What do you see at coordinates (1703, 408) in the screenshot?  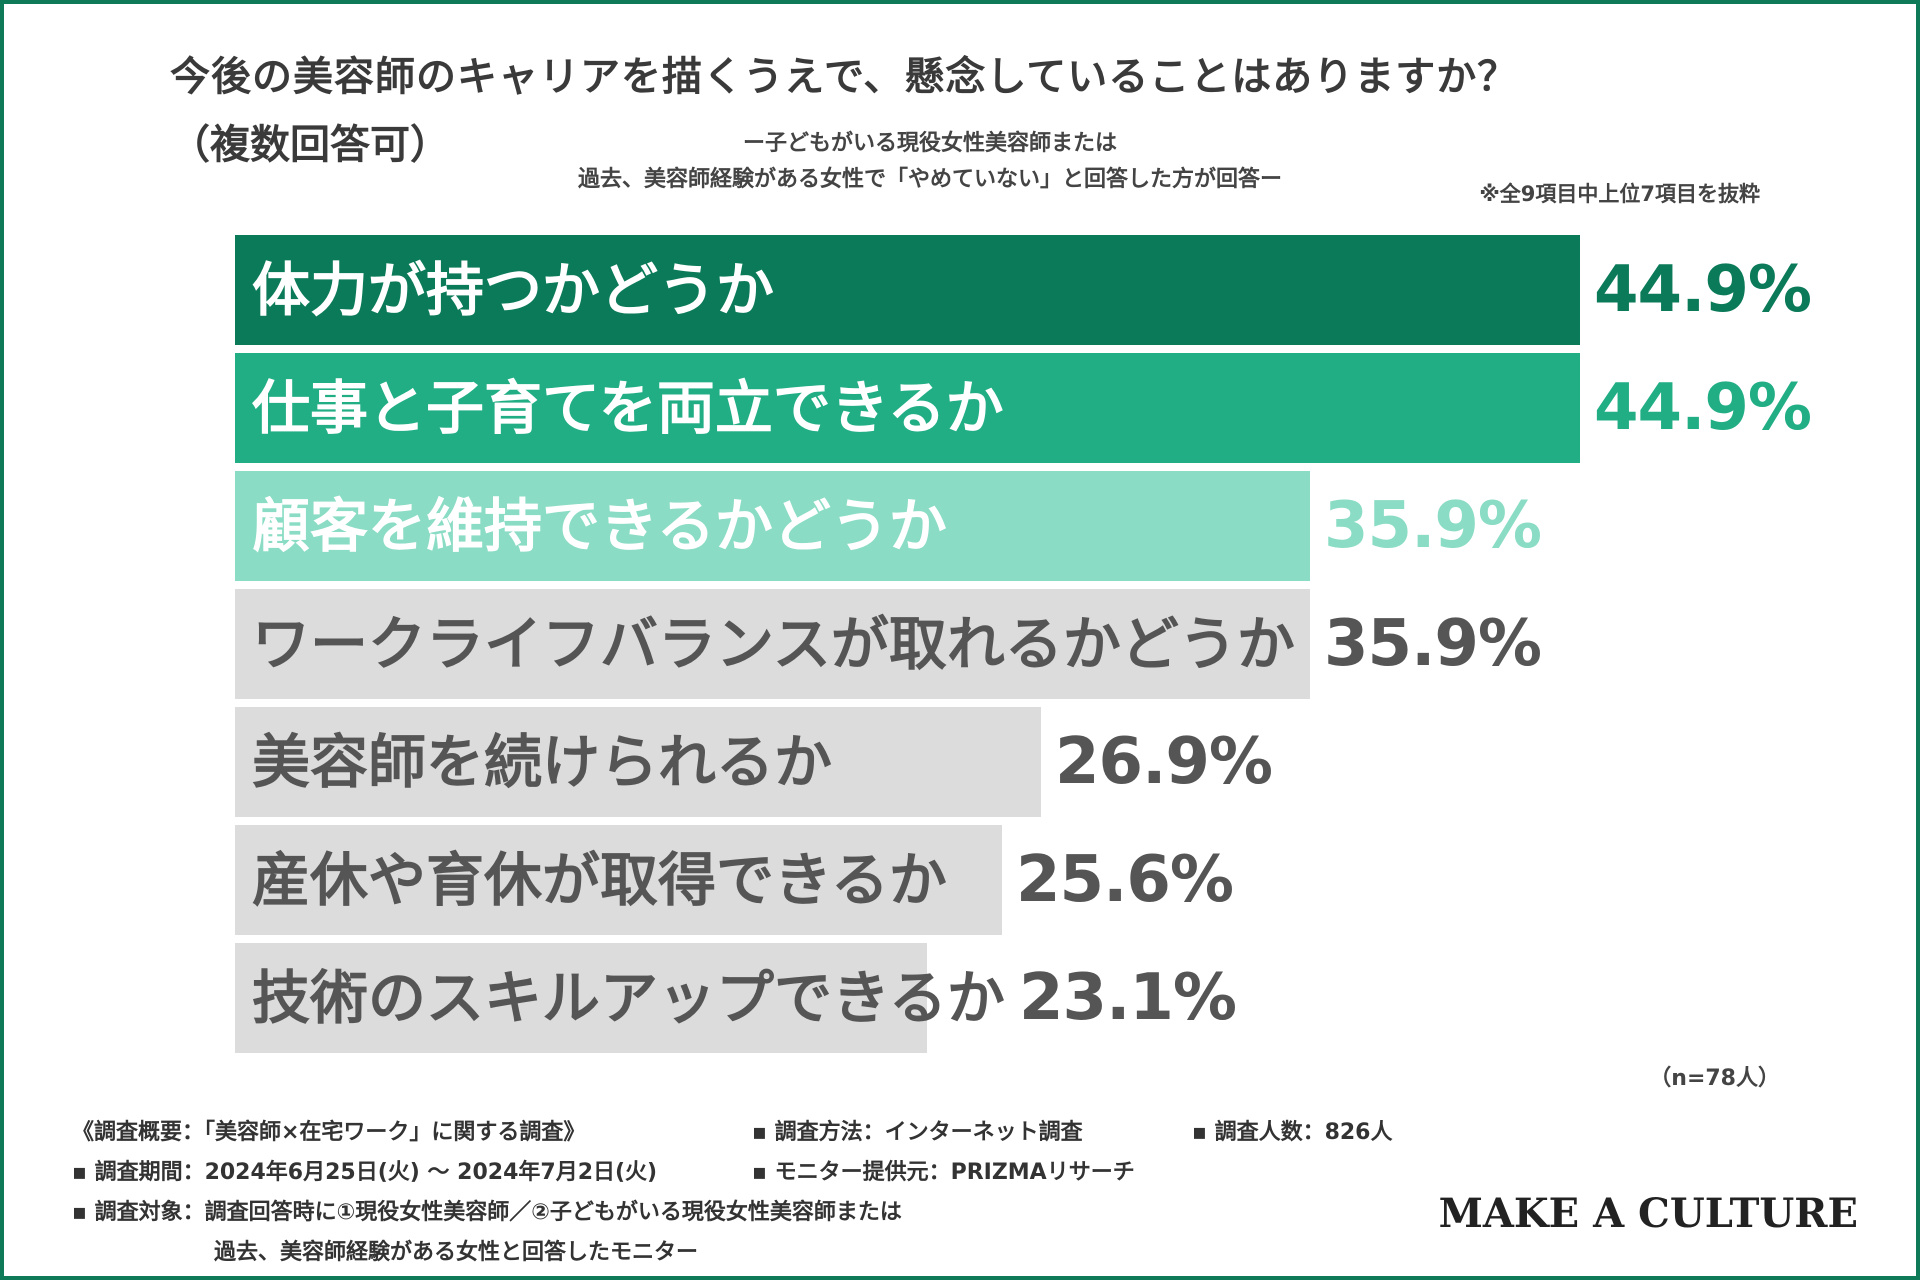 I see `bar-value-2: 44.9%` at bounding box center [1703, 408].